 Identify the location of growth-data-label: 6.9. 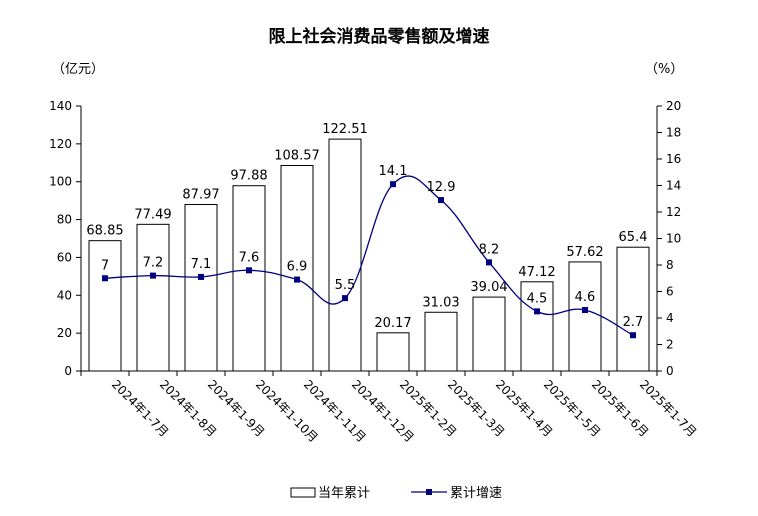
(297, 267).